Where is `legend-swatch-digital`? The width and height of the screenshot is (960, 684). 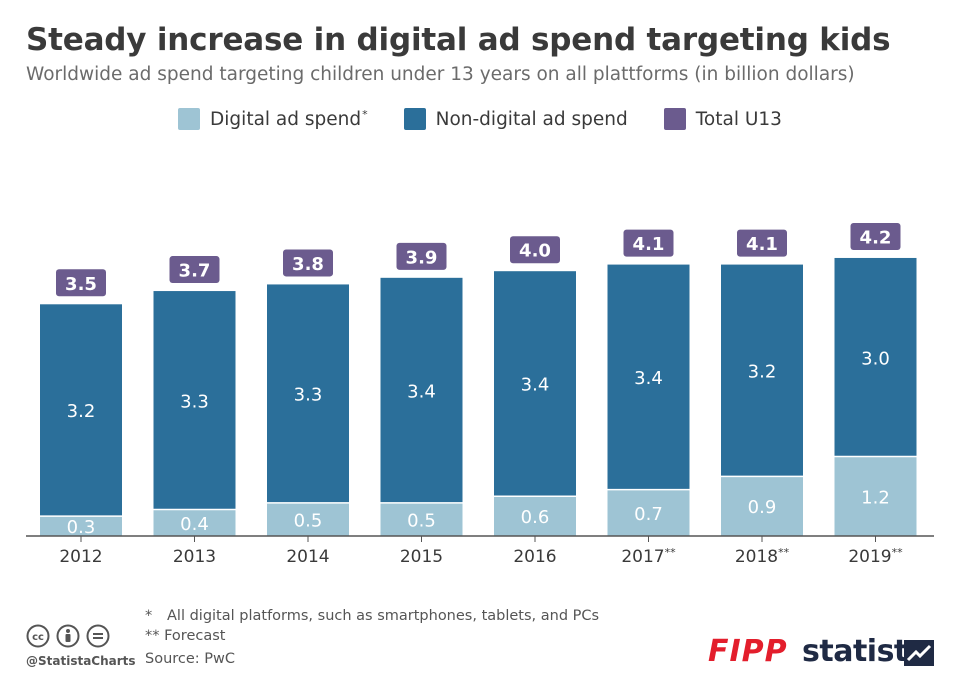 legend-swatch-digital is located at coordinates (189, 119).